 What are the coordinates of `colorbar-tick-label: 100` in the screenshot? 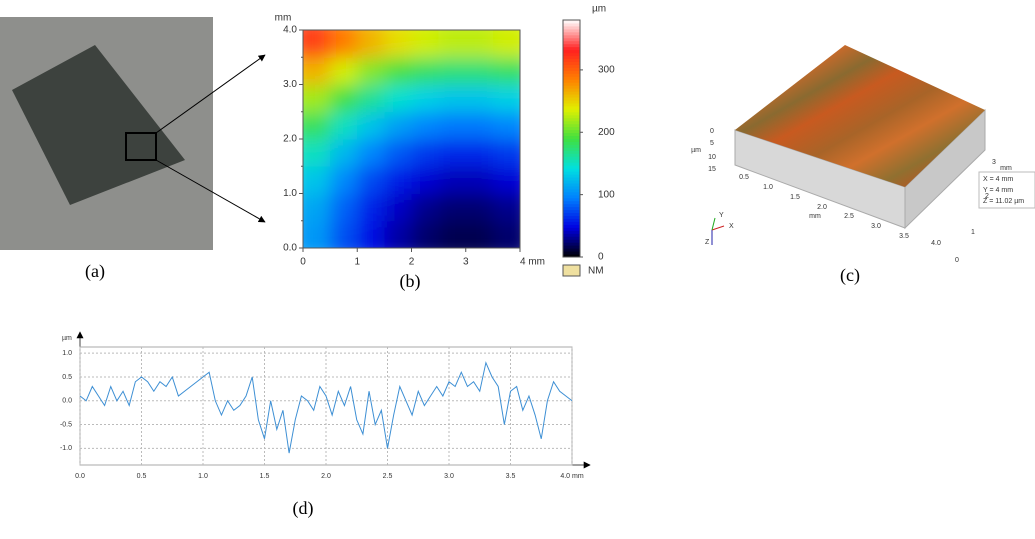 It's located at (606, 194).